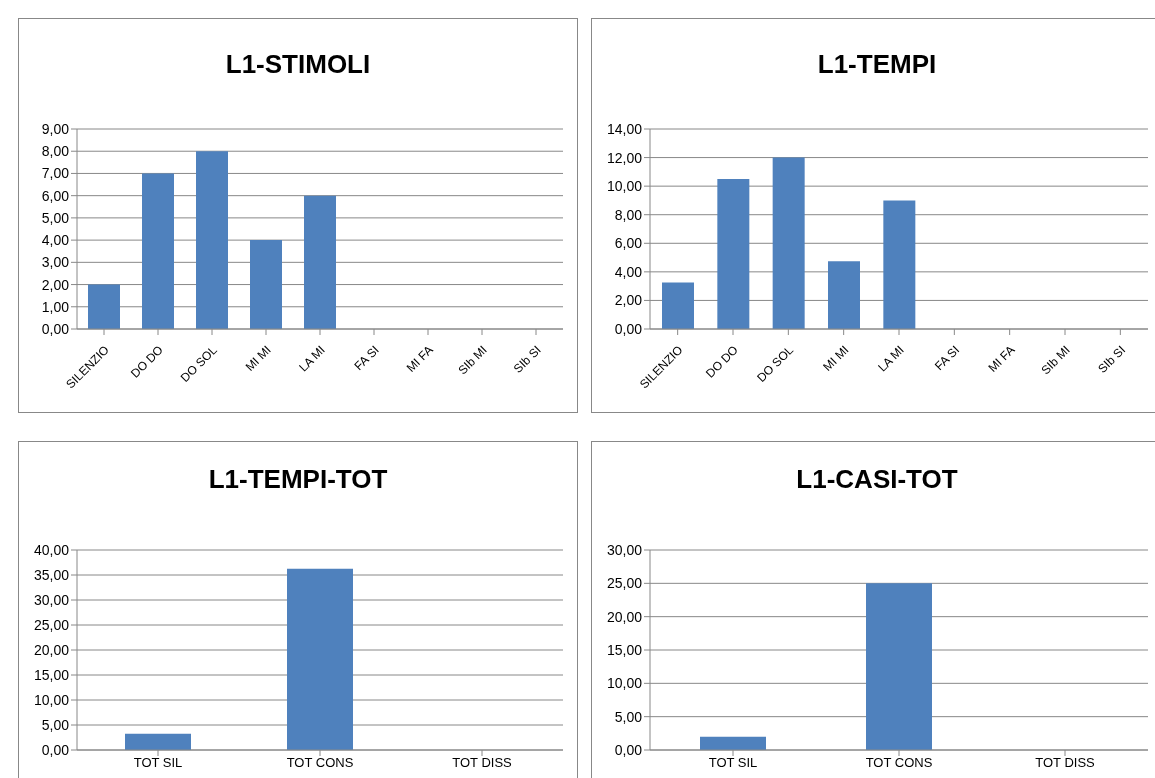 The height and width of the screenshot is (778, 1155). Describe the element at coordinates (298, 480) in the screenshot. I see `chart-title: L1-TEMPI-TOT` at that location.